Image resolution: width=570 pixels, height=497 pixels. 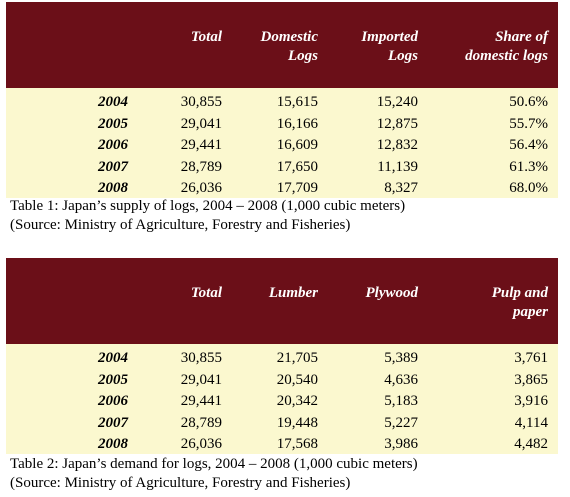 I want to click on table-row: 2004 30,855 15,615 15,240 50.6%, so click(x=323, y=102).